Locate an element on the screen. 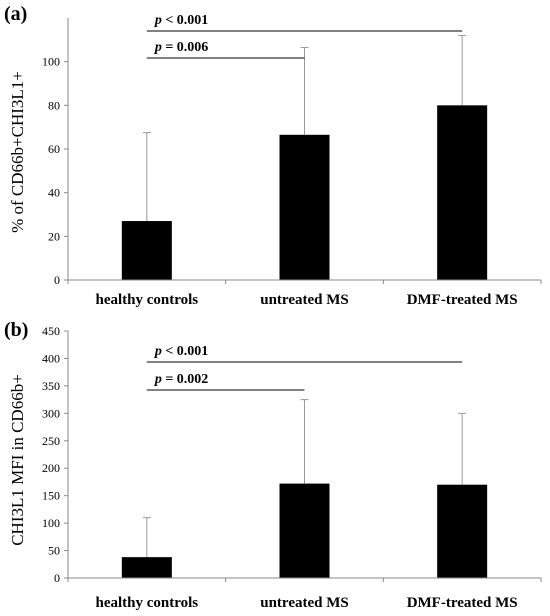 The width and height of the screenshot is (550, 616). panel-b-y-tick-label: 350 is located at coordinates (51, 386).